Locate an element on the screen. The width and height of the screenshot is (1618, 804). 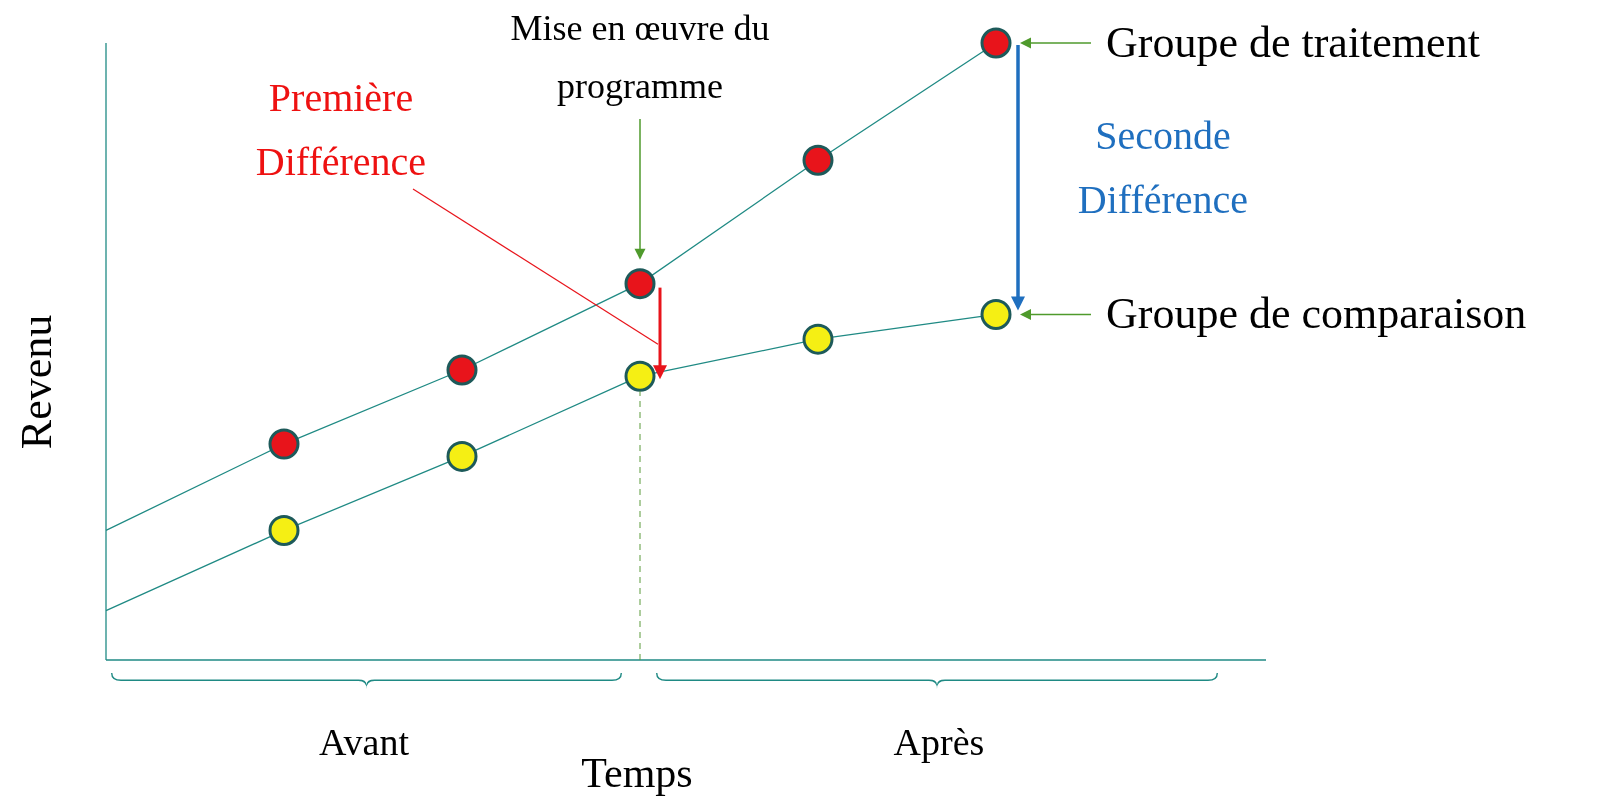
x-axis-title: Temps is located at coordinates (637, 773).